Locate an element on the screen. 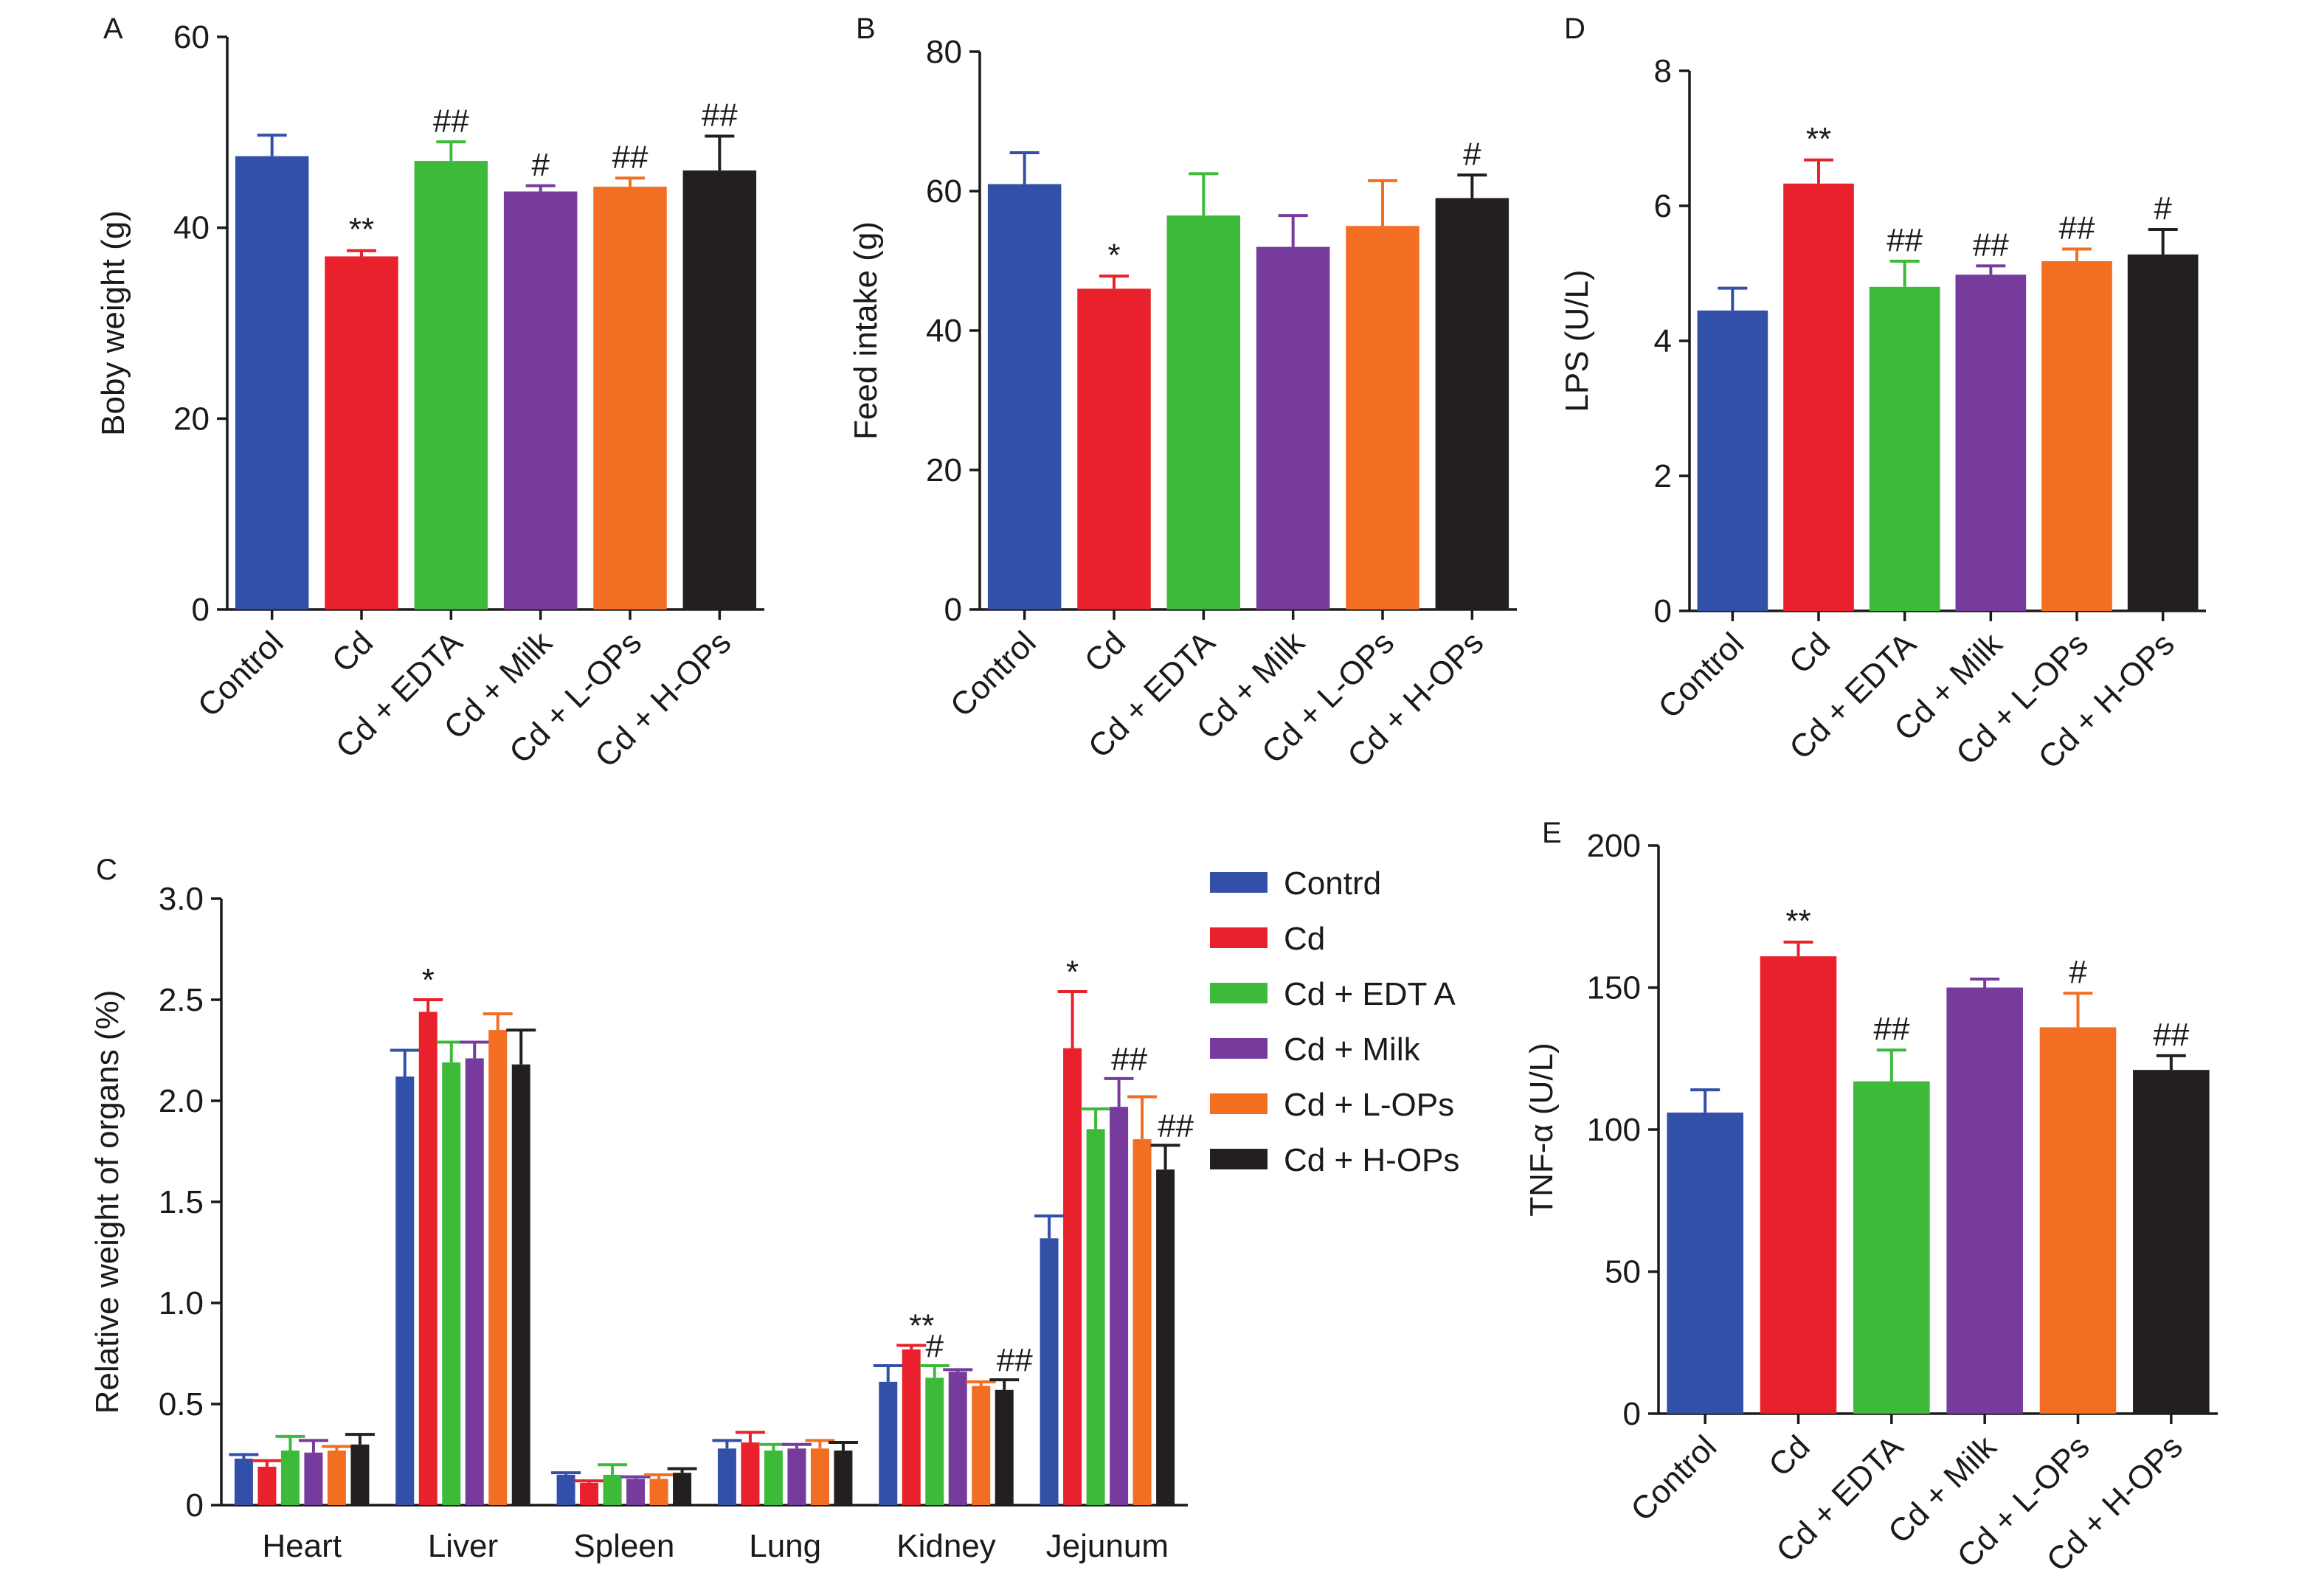  y-tick-label: 1.5 is located at coordinates (181, 1202).